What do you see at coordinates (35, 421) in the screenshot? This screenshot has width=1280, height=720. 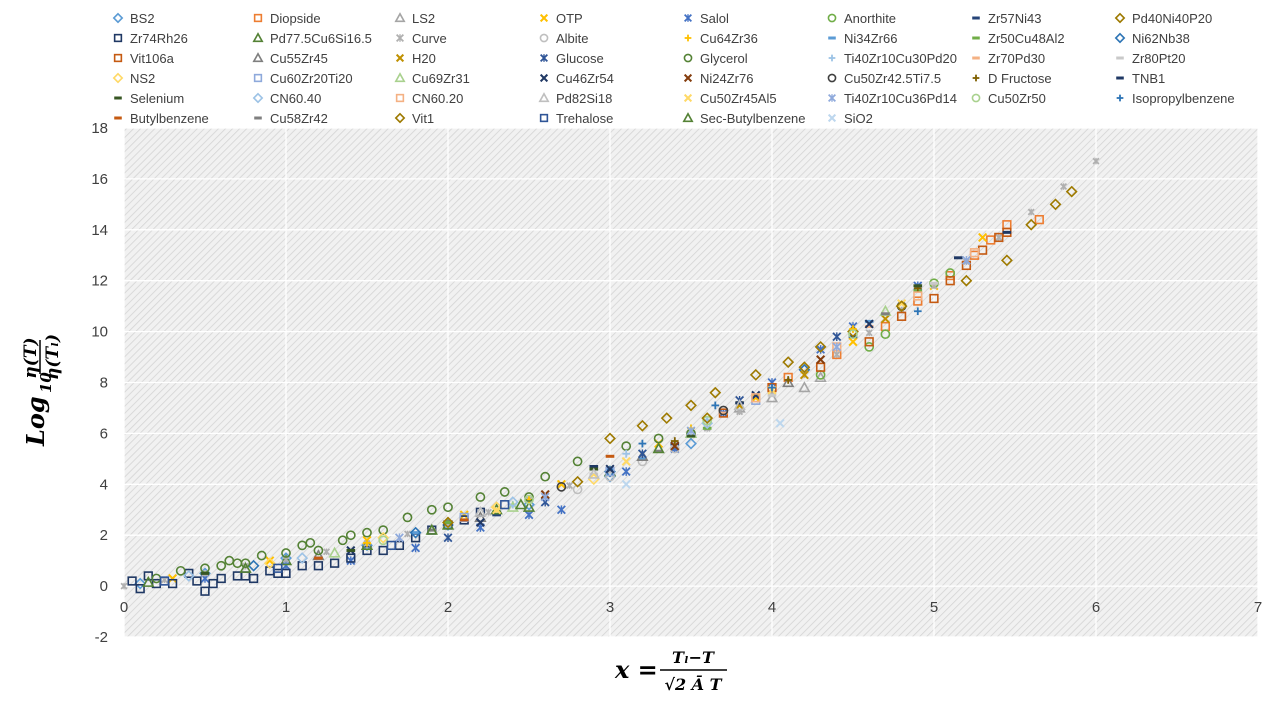 I see `y-axis-title-prefix: Log` at bounding box center [35, 421].